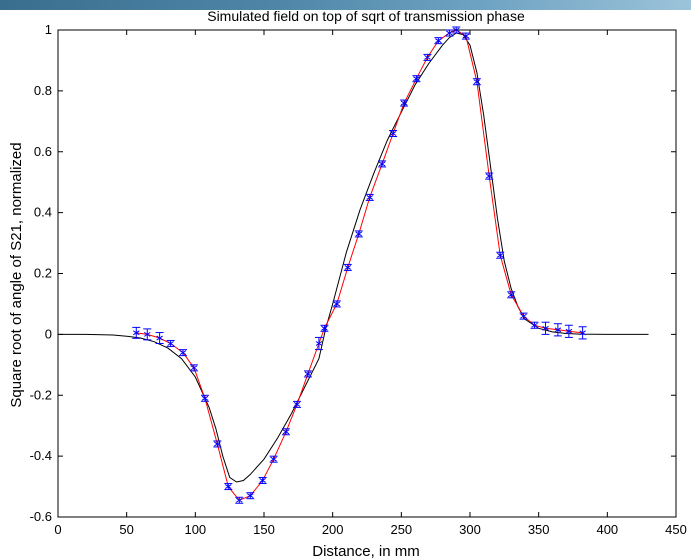 This screenshot has height=558, width=691. What do you see at coordinates (195, 529) in the screenshot?
I see `x-tick-label: 100` at bounding box center [195, 529].